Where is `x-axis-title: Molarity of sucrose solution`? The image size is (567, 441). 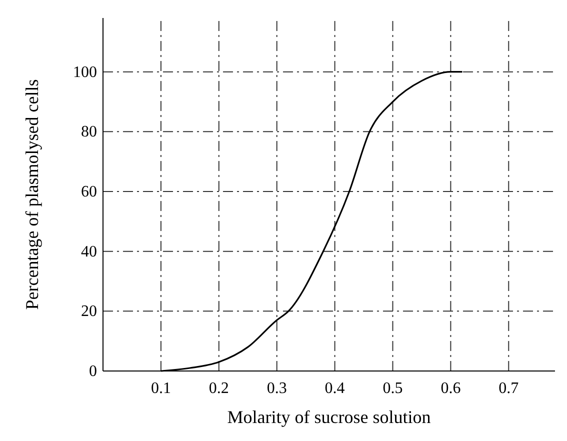 x-axis-title: Molarity of sucrose solution is located at coordinates (329, 417).